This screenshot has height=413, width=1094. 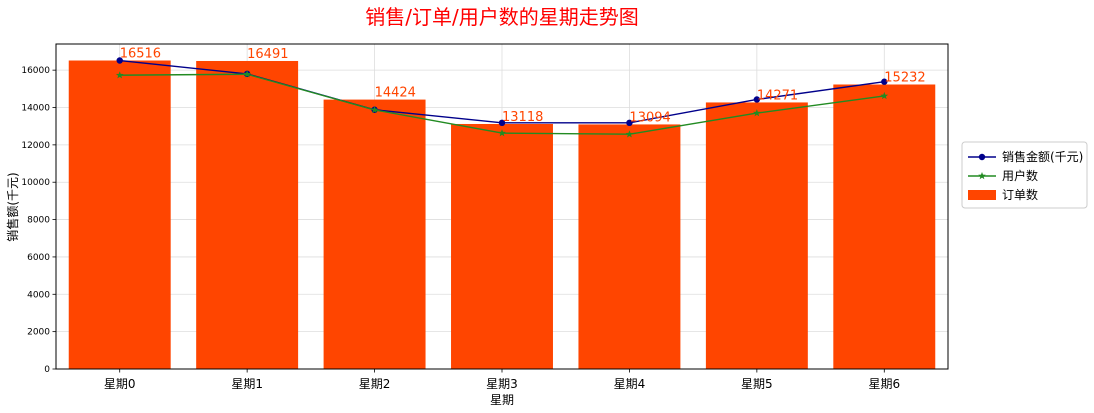 What do you see at coordinates (982, 176) in the screenshot?
I see `legend-star-marker` at bounding box center [982, 176].